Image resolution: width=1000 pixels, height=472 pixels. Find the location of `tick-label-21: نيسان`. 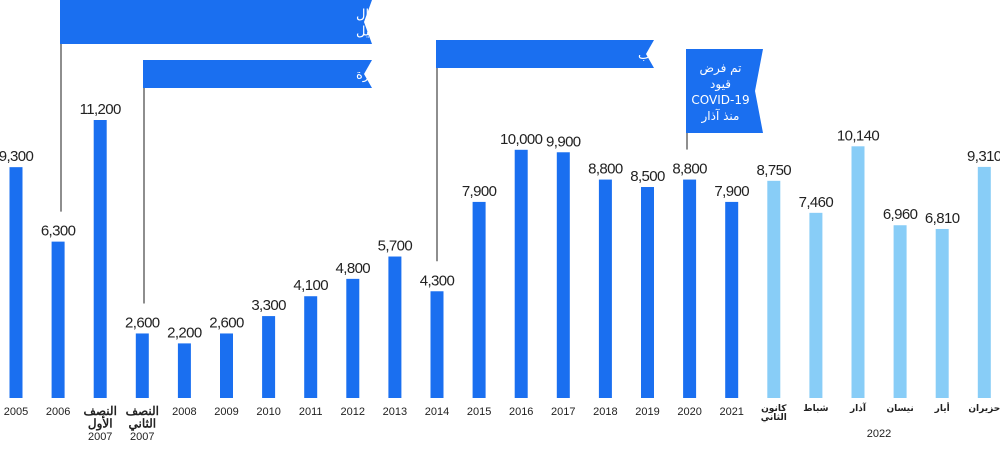

tick-label-21: نيسان is located at coordinates (899, 409).